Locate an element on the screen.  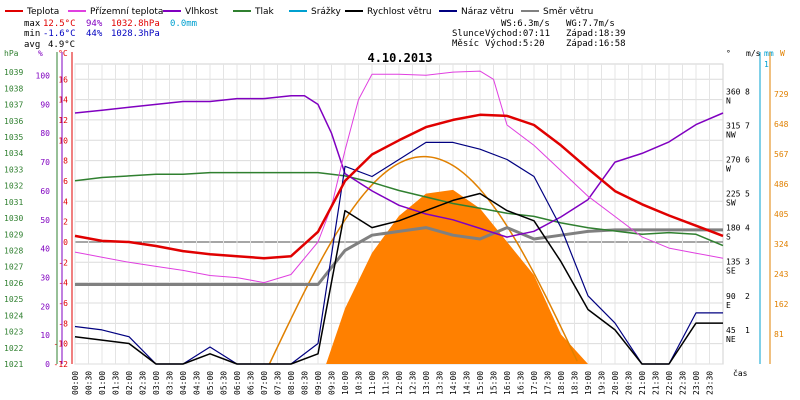
stat-avg-label: avg is located at coordinates (32, 45).